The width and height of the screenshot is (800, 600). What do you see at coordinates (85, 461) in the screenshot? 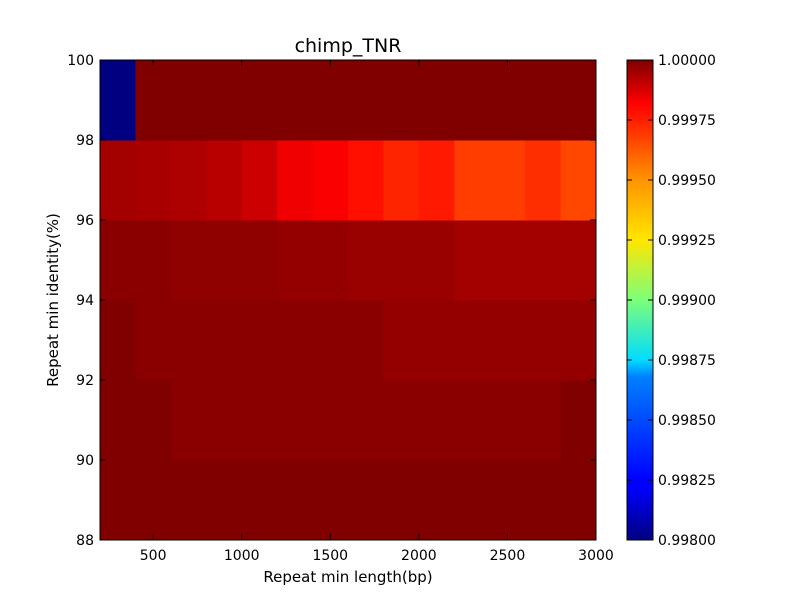
I see `y-tick-label: 90` at bounding box center [85, 461].